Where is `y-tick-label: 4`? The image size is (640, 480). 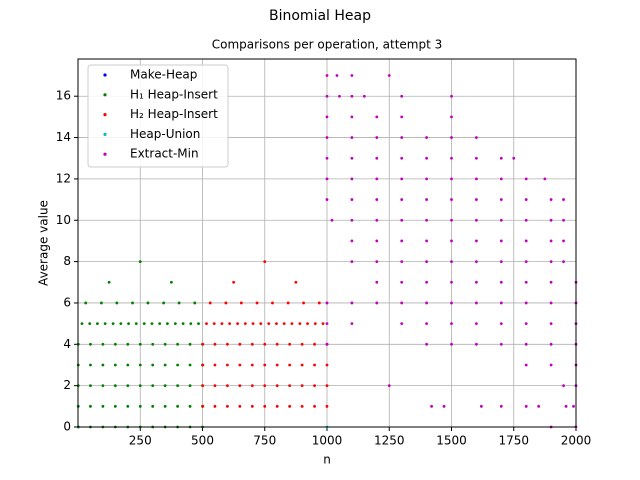 y-tick-label: 4 is located at coordinates (67, 344).